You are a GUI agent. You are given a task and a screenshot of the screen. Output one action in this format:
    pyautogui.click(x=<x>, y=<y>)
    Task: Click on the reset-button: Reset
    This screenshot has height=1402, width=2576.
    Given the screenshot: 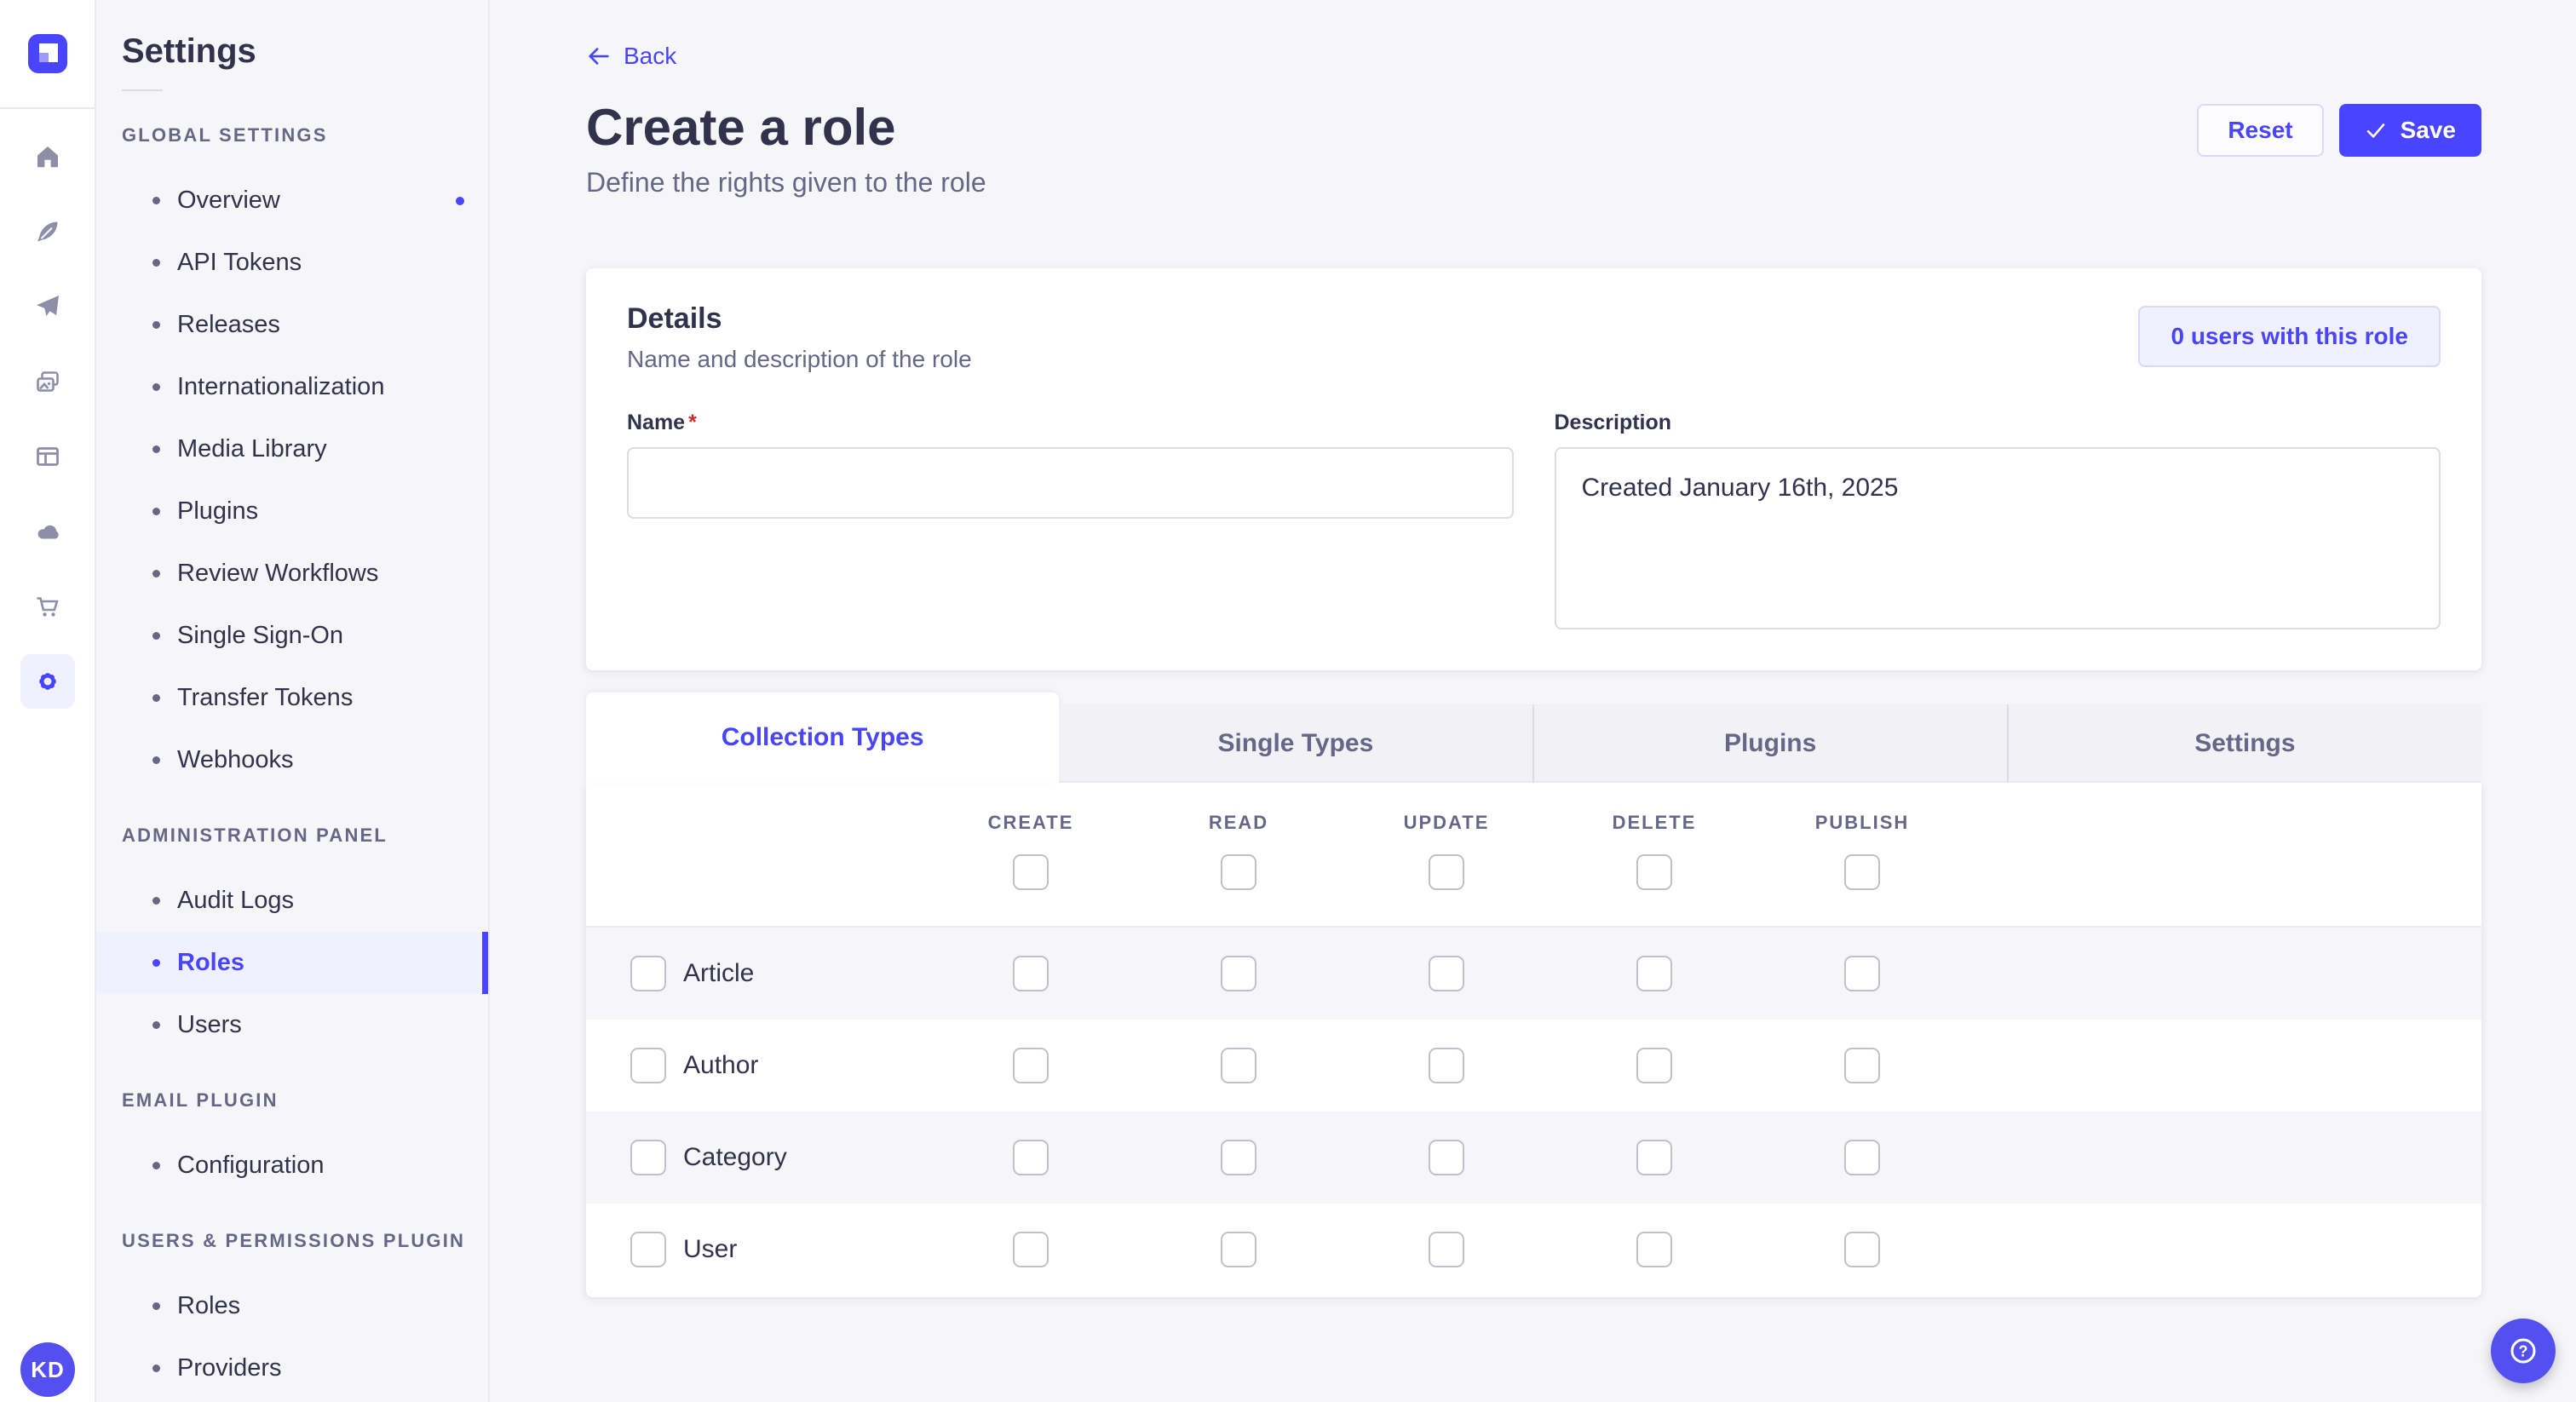 What is the action you would take?
    pyautogui.click(x=2261, y=130)
    